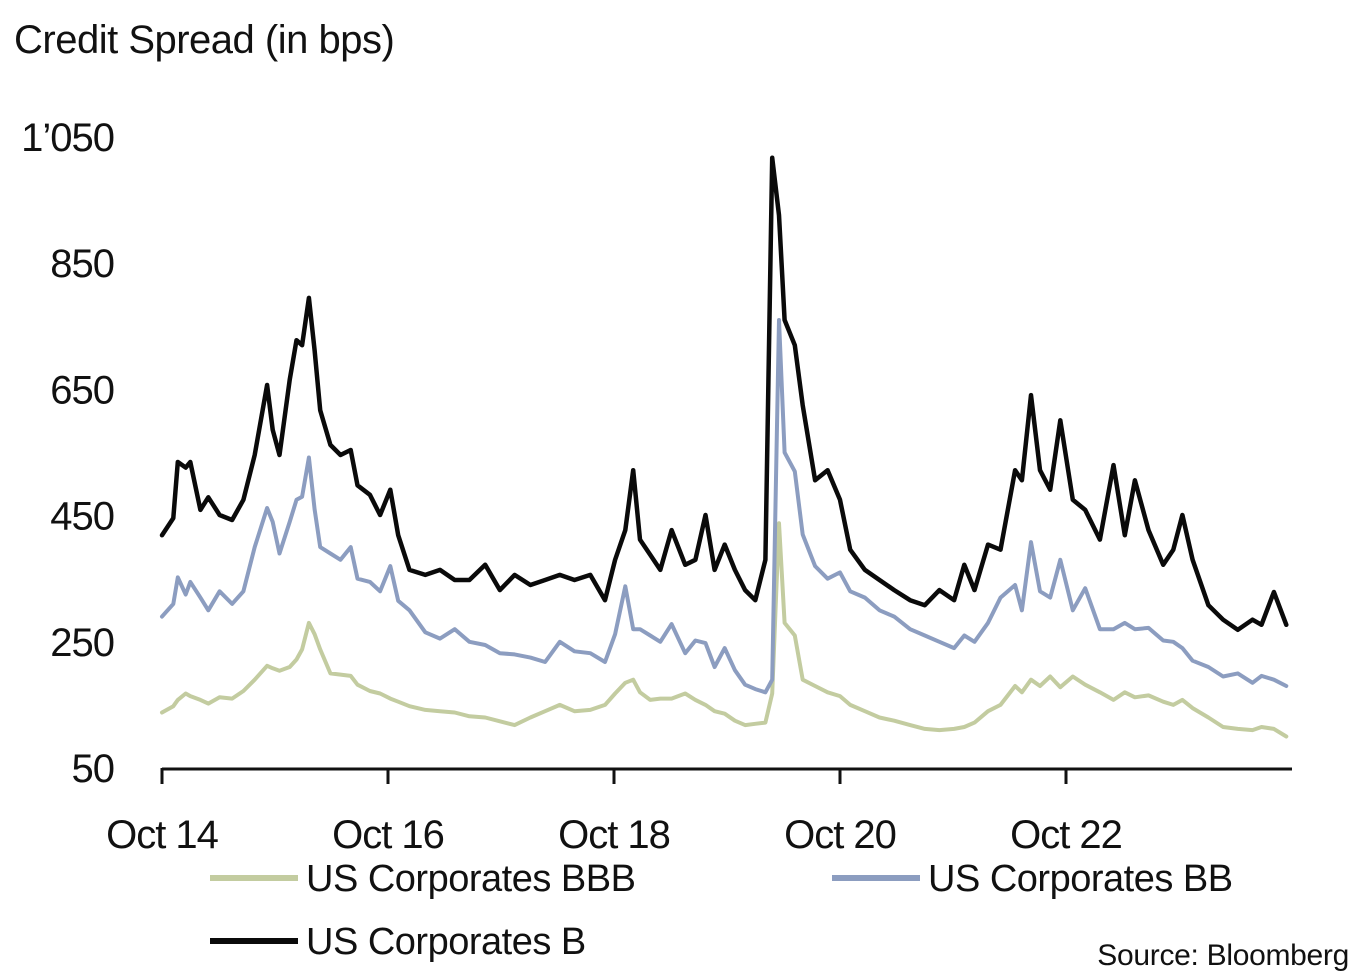 This screenshot has height=975, width=1365. Describe the element at coordinates (93, 769) in the screenshot. I see `y-tick-label: 50` at that location.